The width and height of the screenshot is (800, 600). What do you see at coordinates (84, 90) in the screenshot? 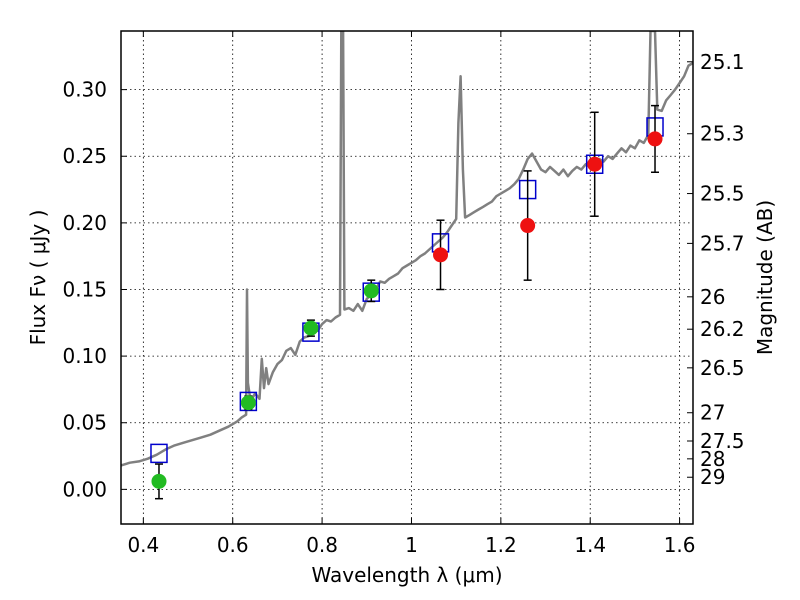
I see `y-tick-label: 0.30` at bounding box center [84, 90].